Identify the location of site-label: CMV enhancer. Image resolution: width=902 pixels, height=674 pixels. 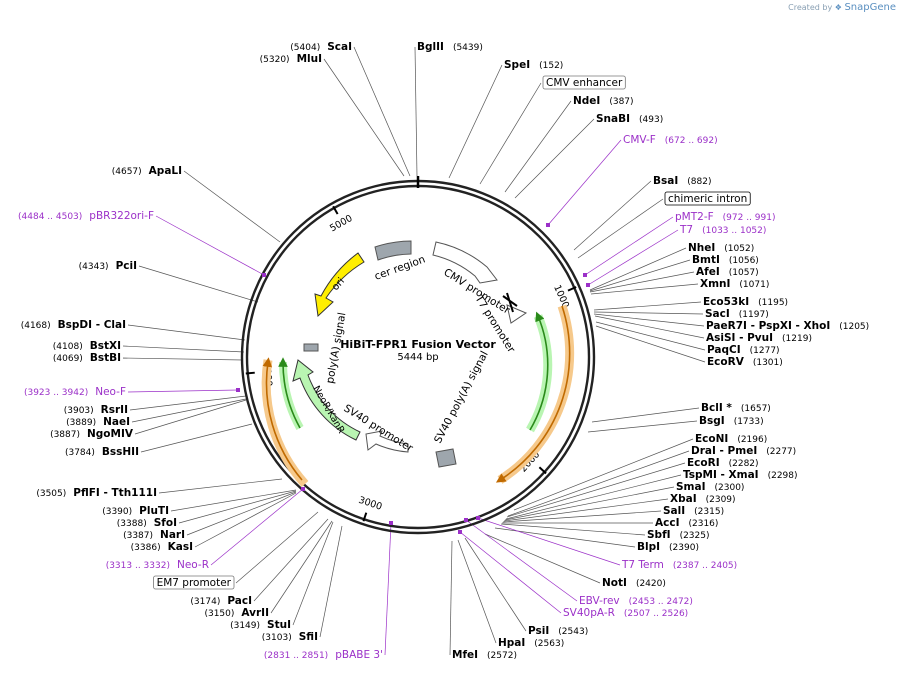
(584, 82).